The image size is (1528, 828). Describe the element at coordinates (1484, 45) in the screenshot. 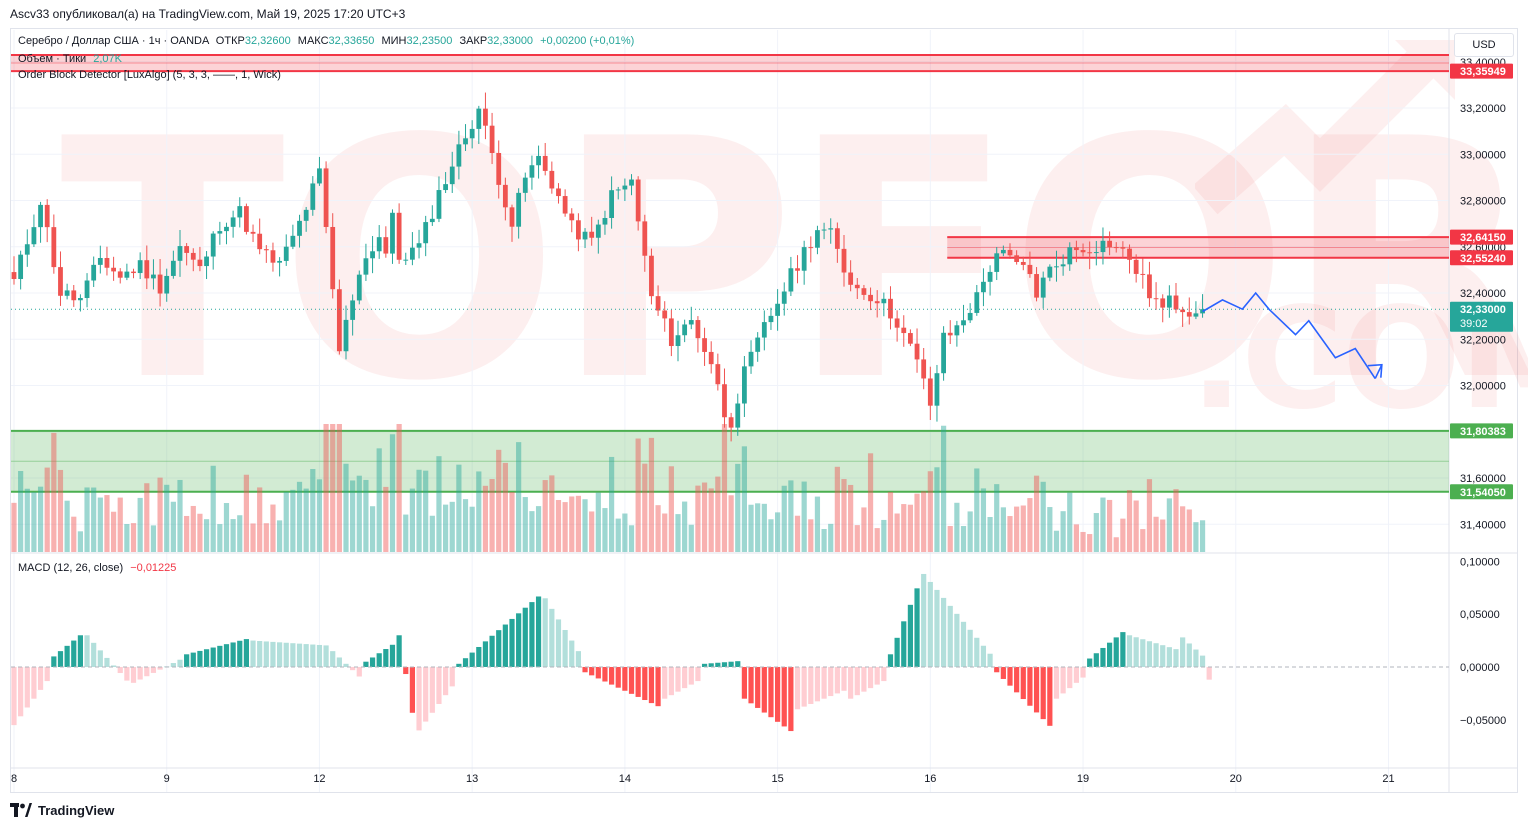

I see `currency-button: USD` at that location.